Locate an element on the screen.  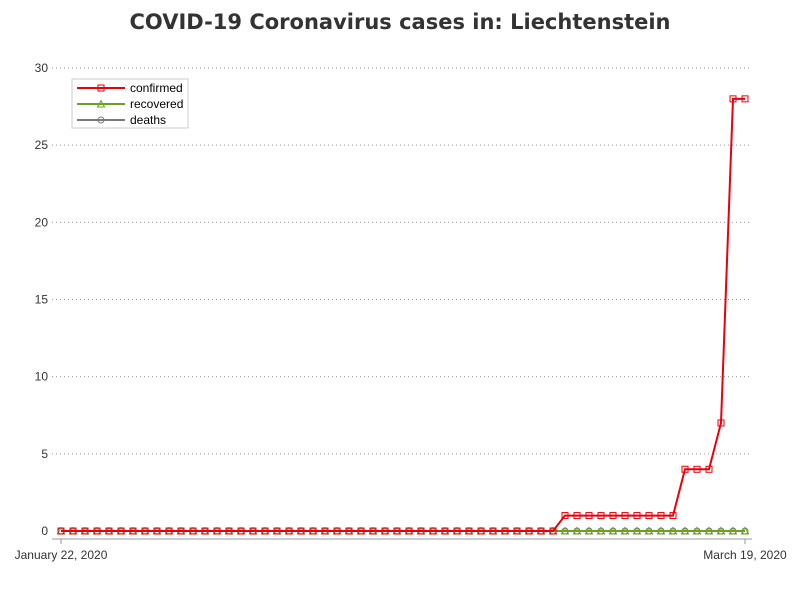
y-tick-label: 5 is located at coordinates (44, 454).